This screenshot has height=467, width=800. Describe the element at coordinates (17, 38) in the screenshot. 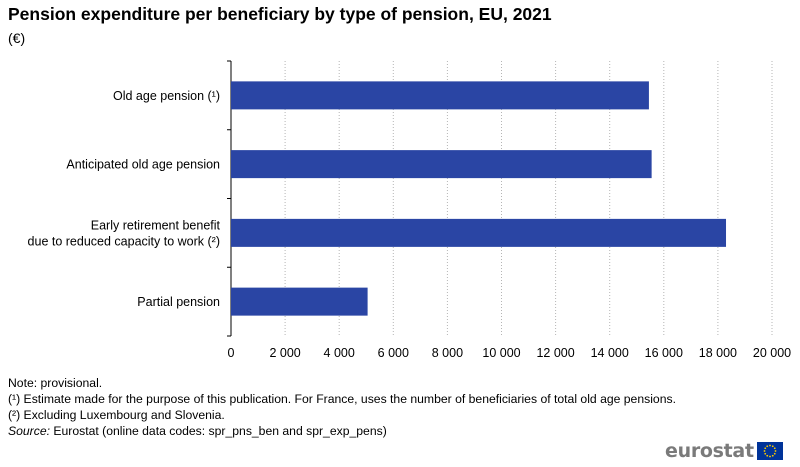

I see `chart-subtitle: (€)` at that location.